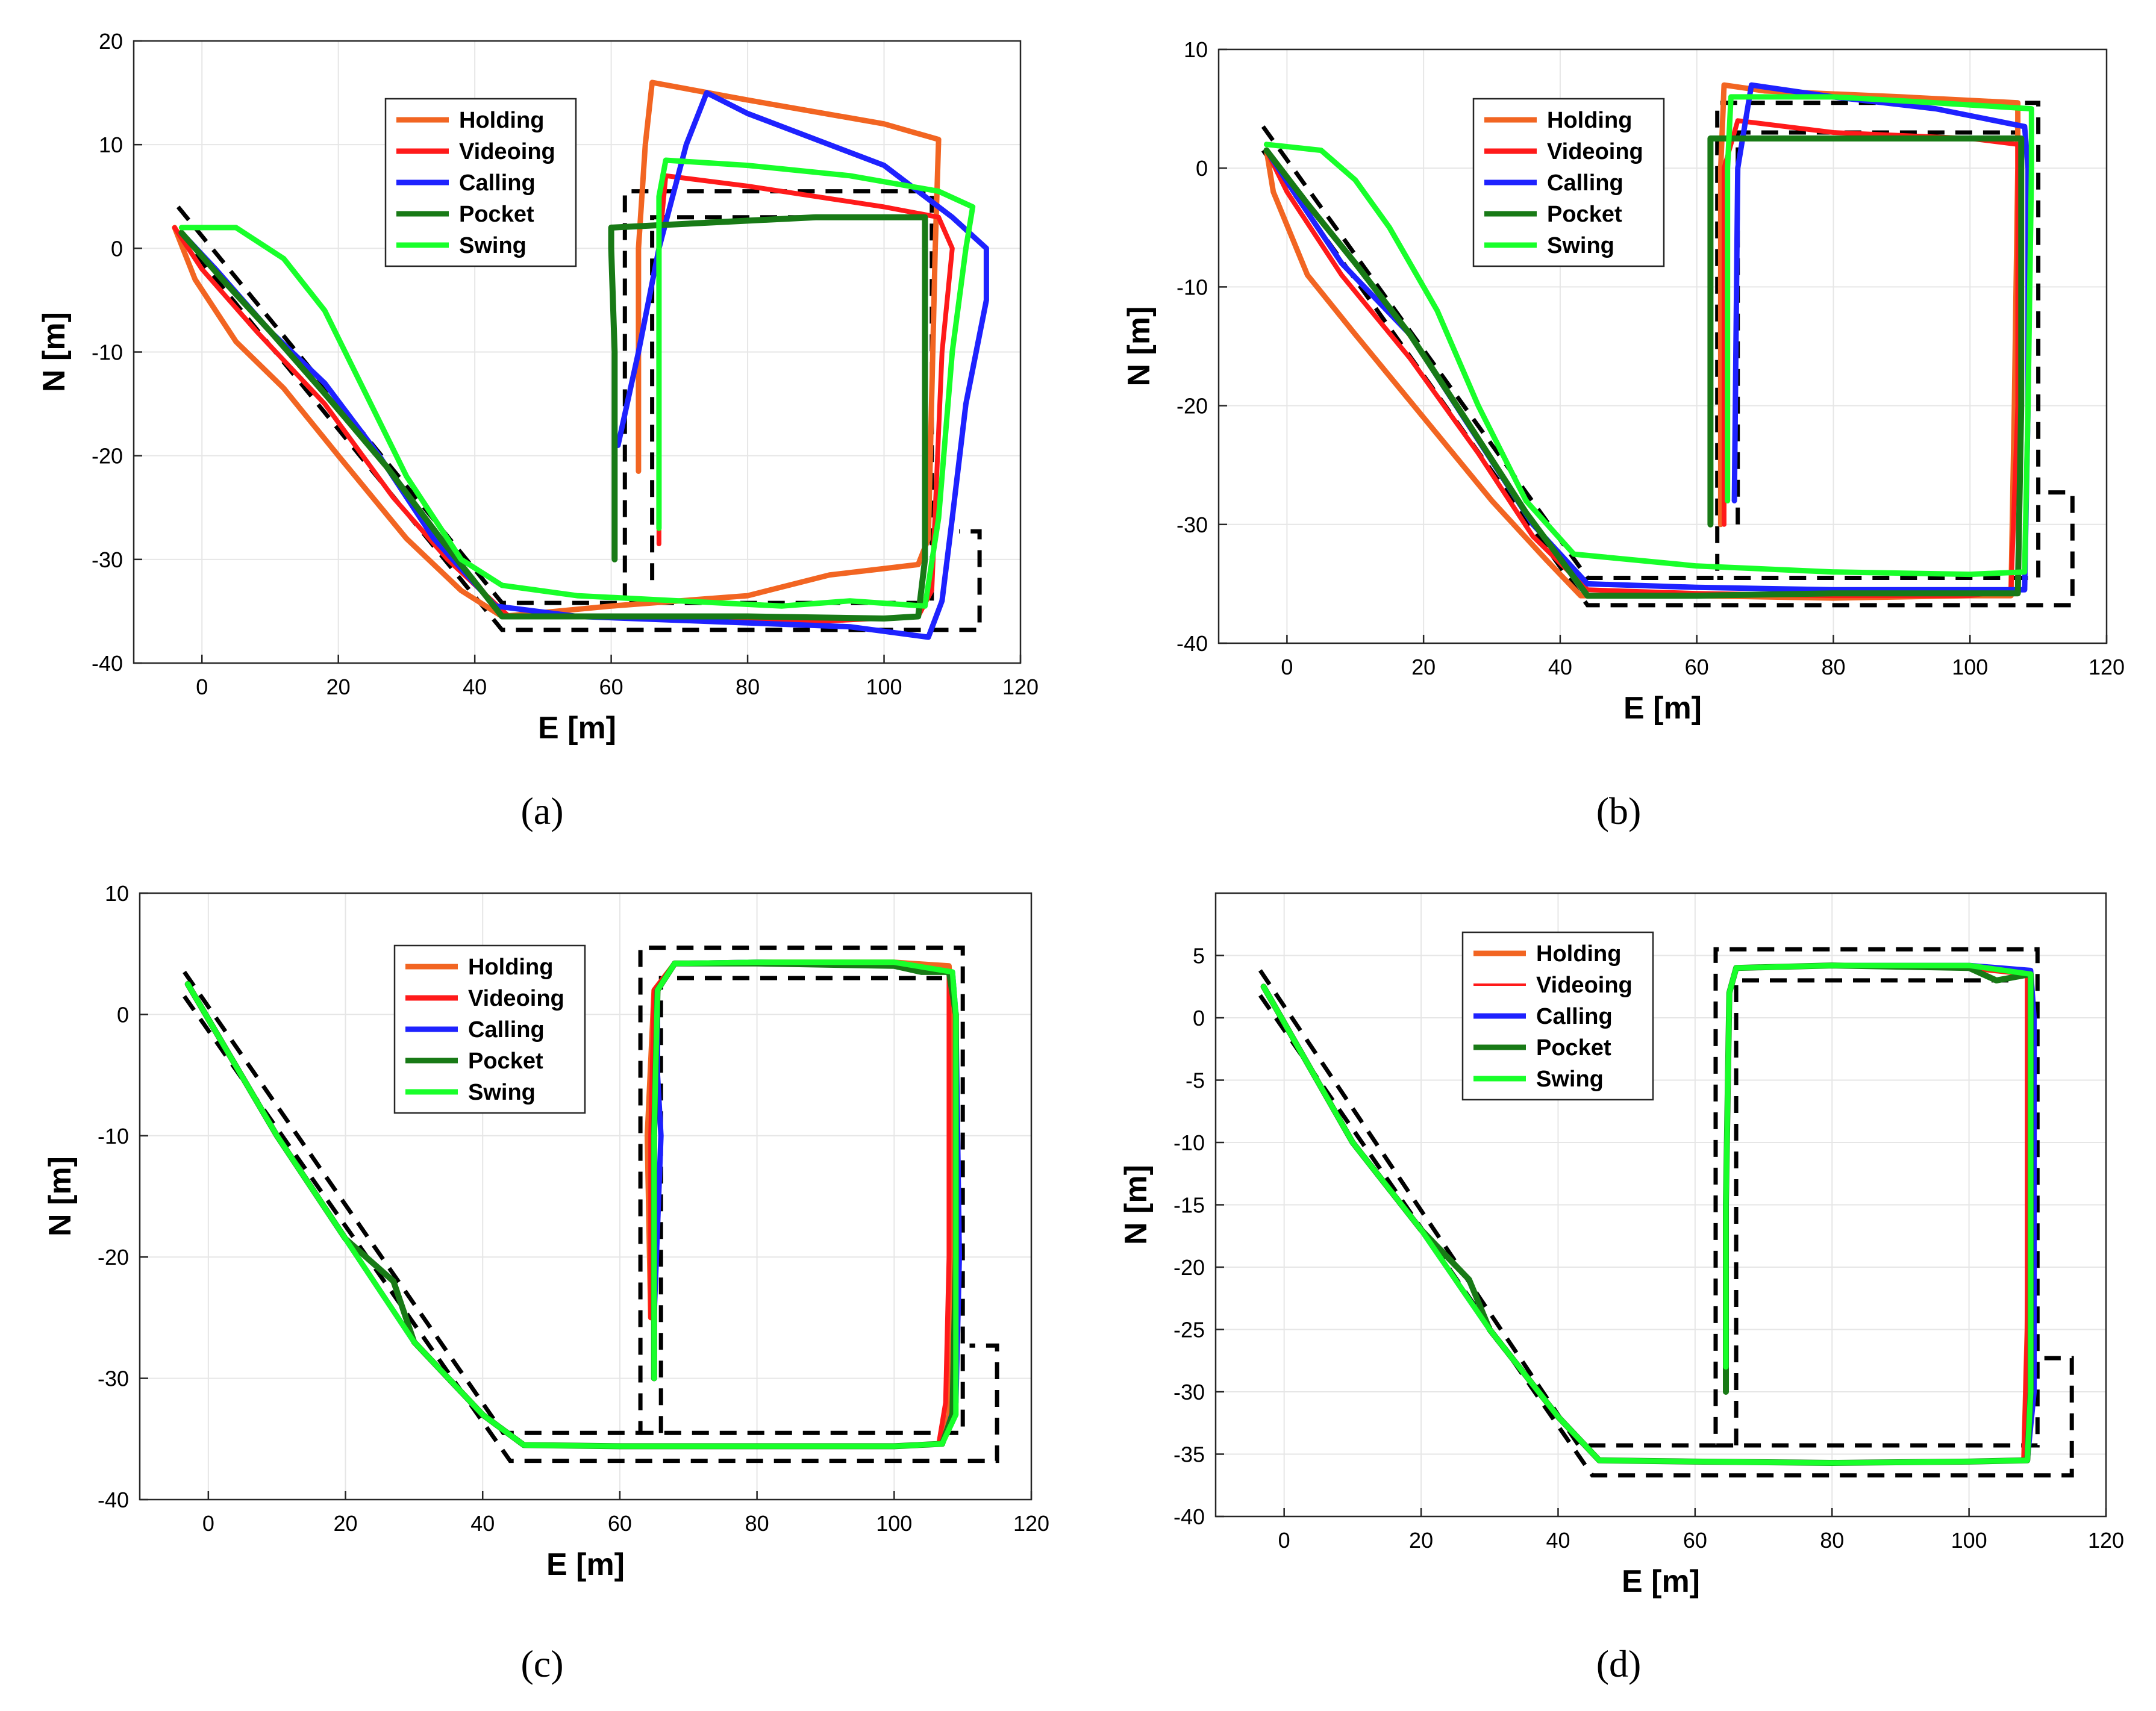  Describe the element at coordinates (1558, 1540) in the screenshot. I see `xtick-label-d-40: 40` at that location.